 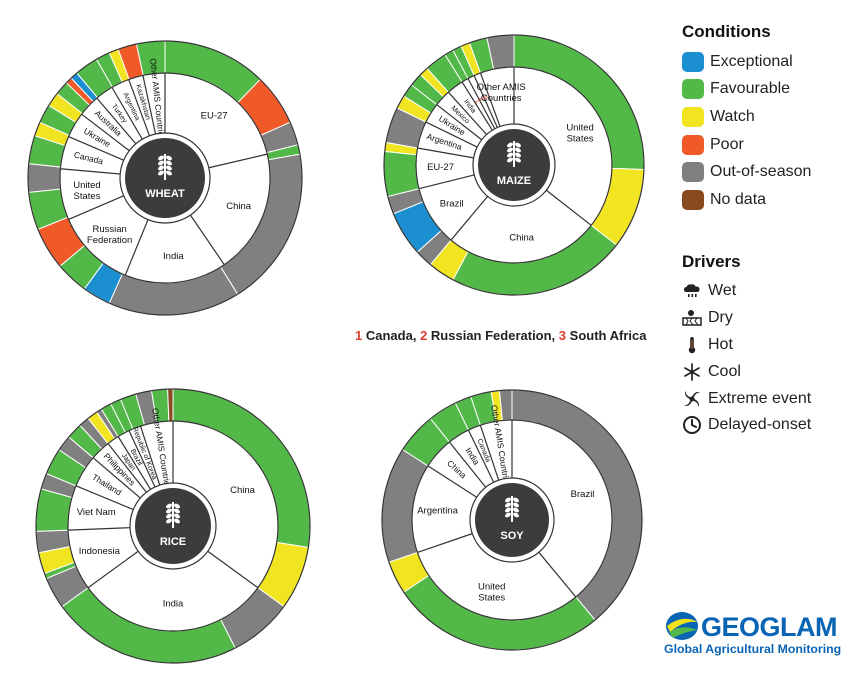 What do you see at coordinates (692, 398) in the screenshot?
I see `extreme-event-icon` at bounding box center [692, 398].